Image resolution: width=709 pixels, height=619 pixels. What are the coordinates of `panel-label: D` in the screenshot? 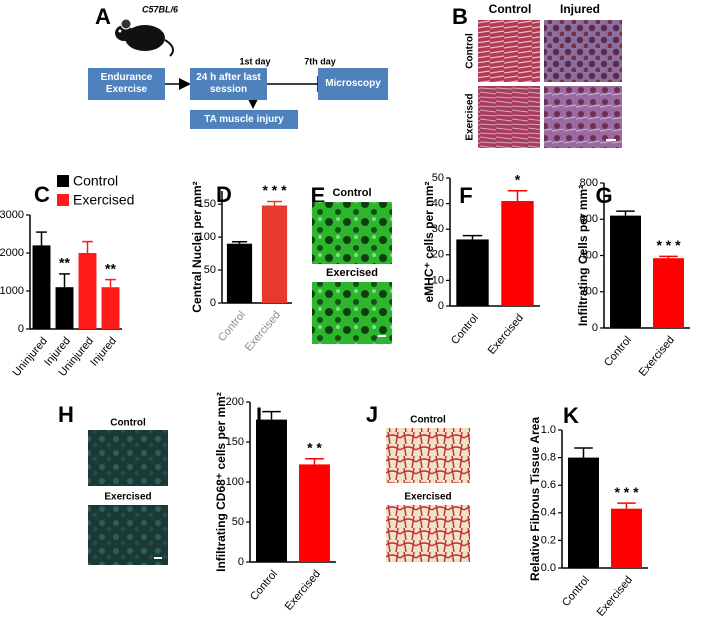 It's located at (224, 194).